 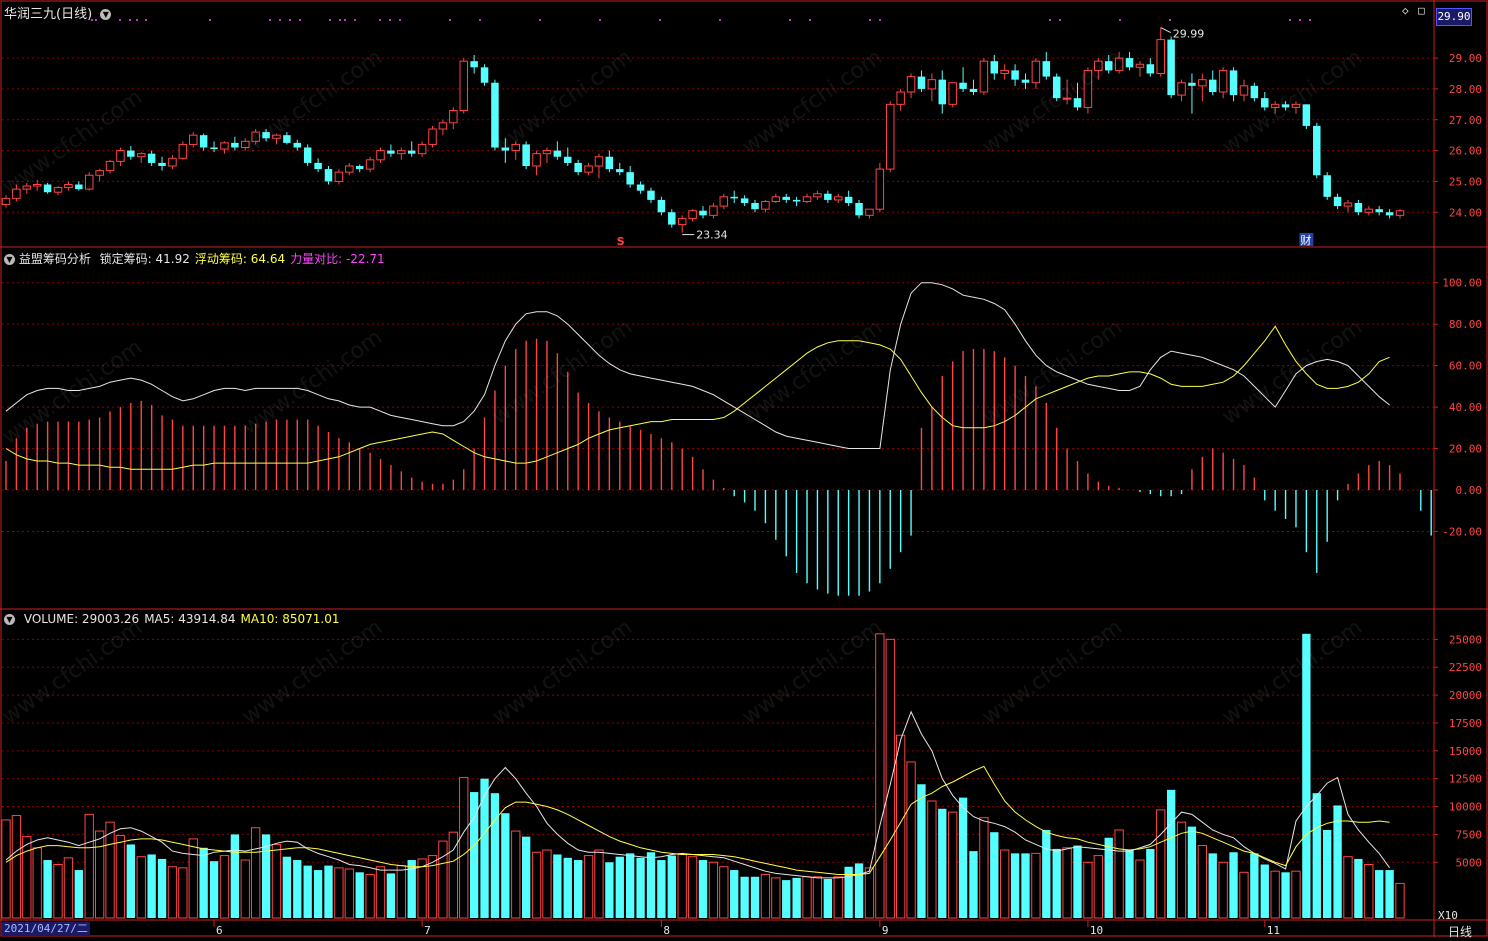 What do you see at coordinates (1469, 490) in the screenshot?
I see `indicator-axis-tick-label: 0.00` at bounding box center [1469, 490].